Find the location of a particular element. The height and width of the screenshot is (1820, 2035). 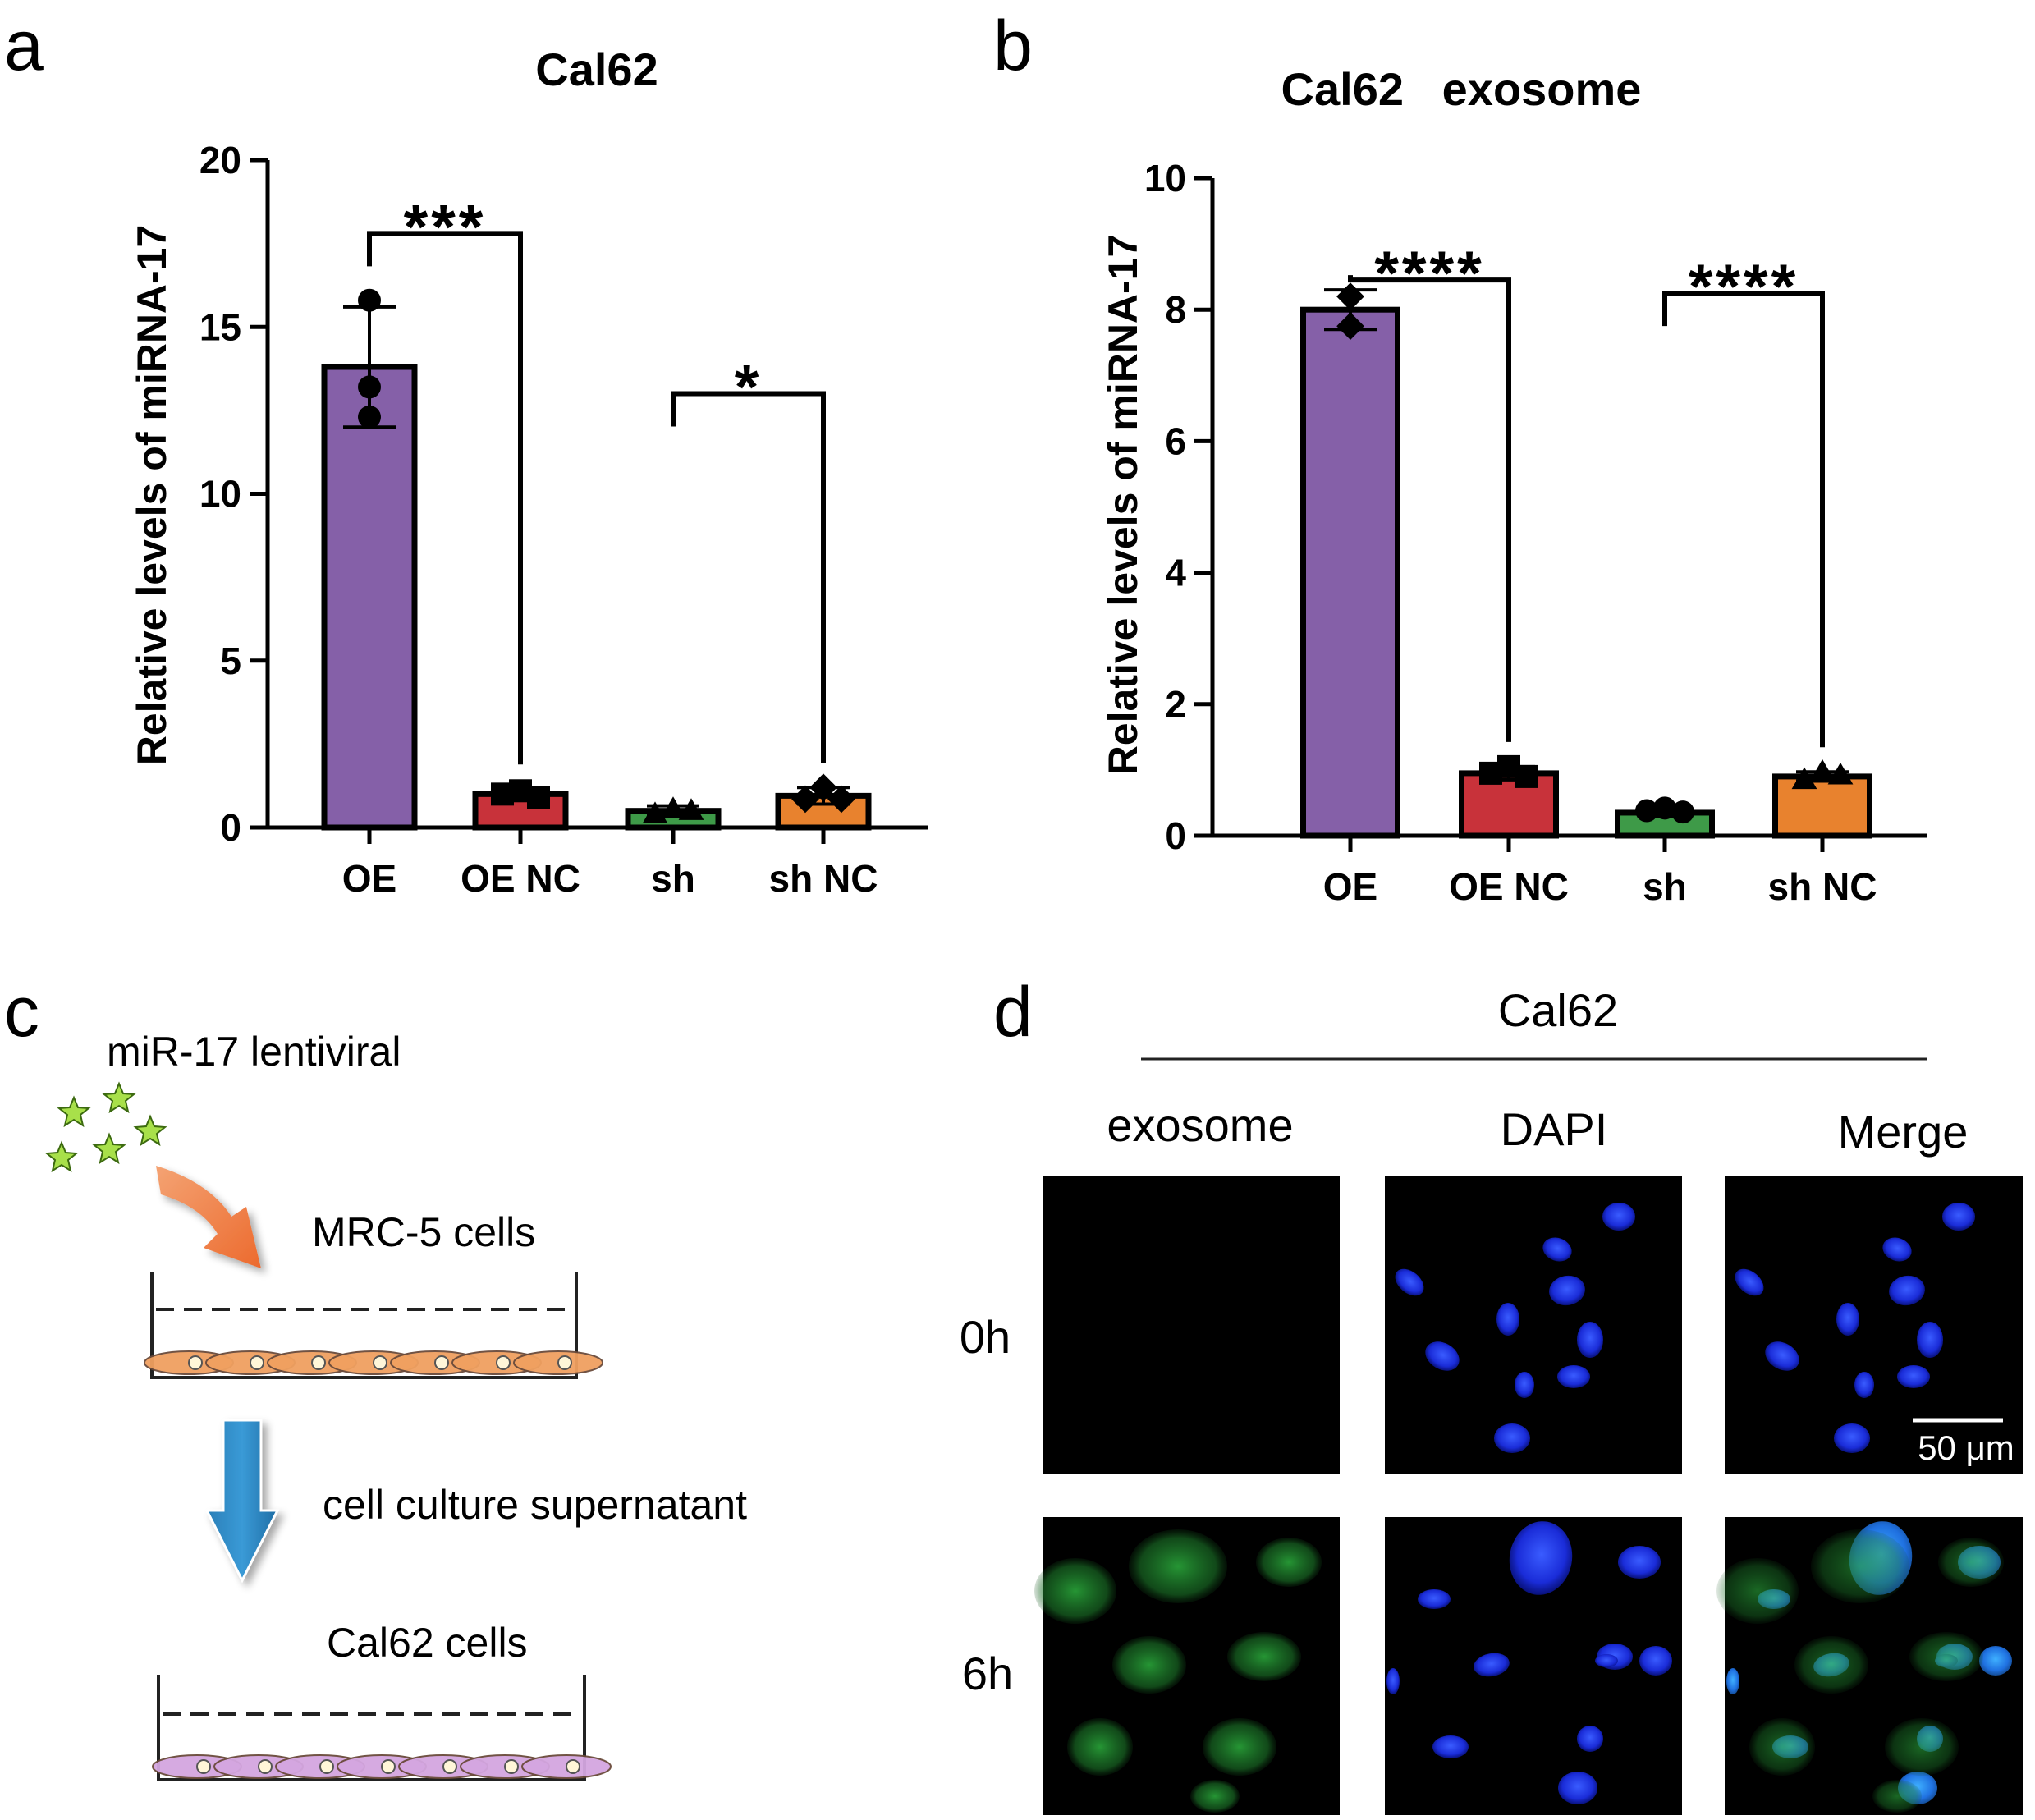

cal62-dish-icon is located at coordinates (382, 1728).